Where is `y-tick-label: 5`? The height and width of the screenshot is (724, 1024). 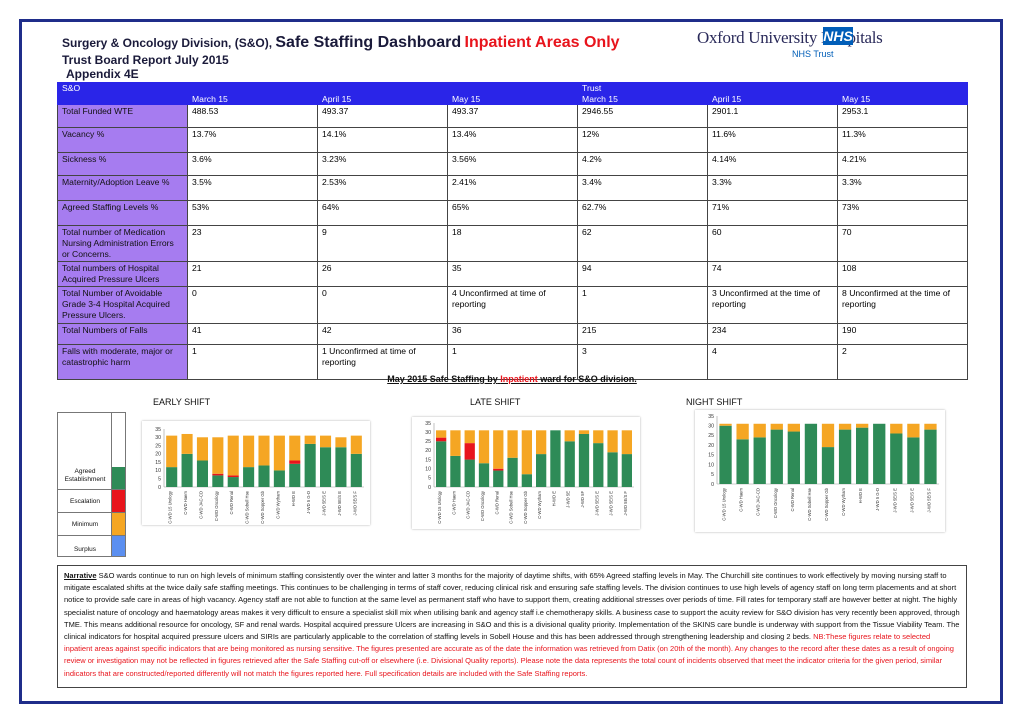 y-tick-label: 5 is located at coordinates (712, 475).